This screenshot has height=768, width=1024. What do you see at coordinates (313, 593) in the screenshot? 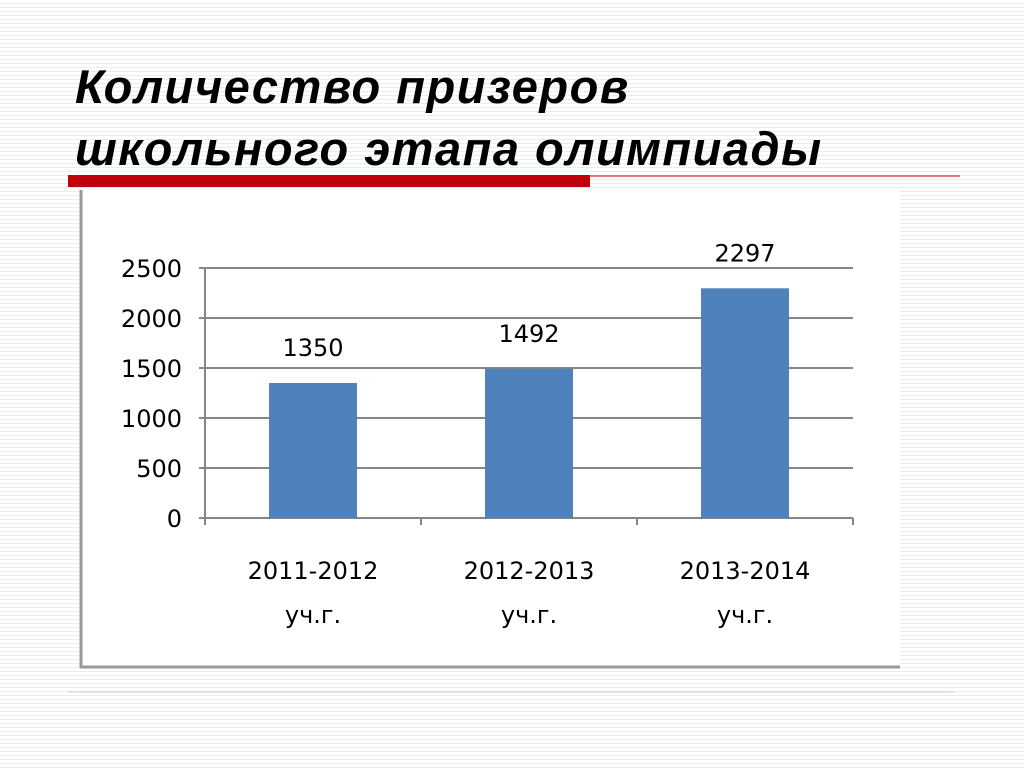
I see `x-tick-label: 2011-2012 уч.г.` at bounding box center [313, 593].